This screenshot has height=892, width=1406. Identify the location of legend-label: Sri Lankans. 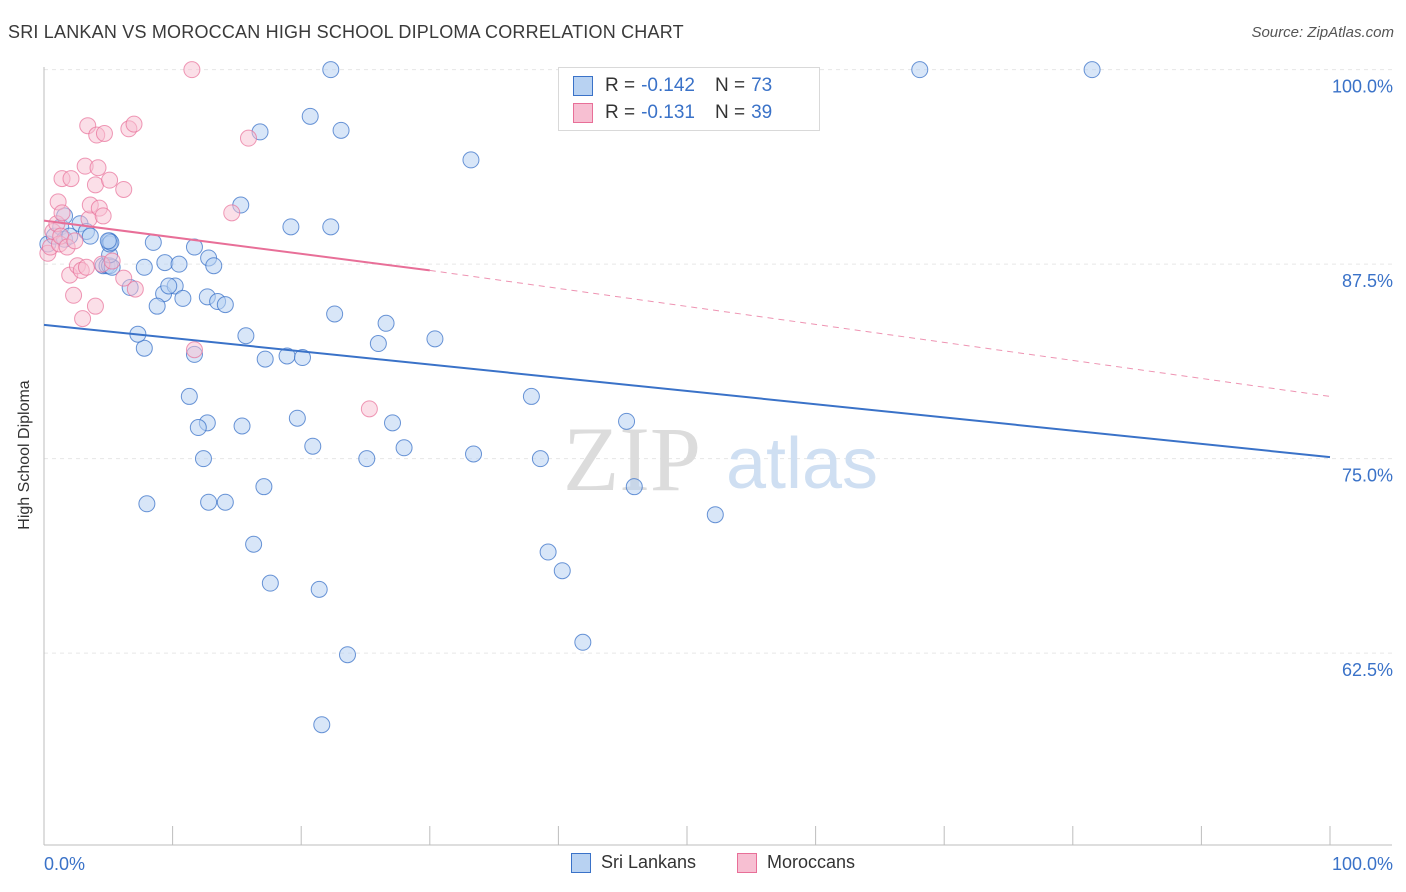
(649, 862).